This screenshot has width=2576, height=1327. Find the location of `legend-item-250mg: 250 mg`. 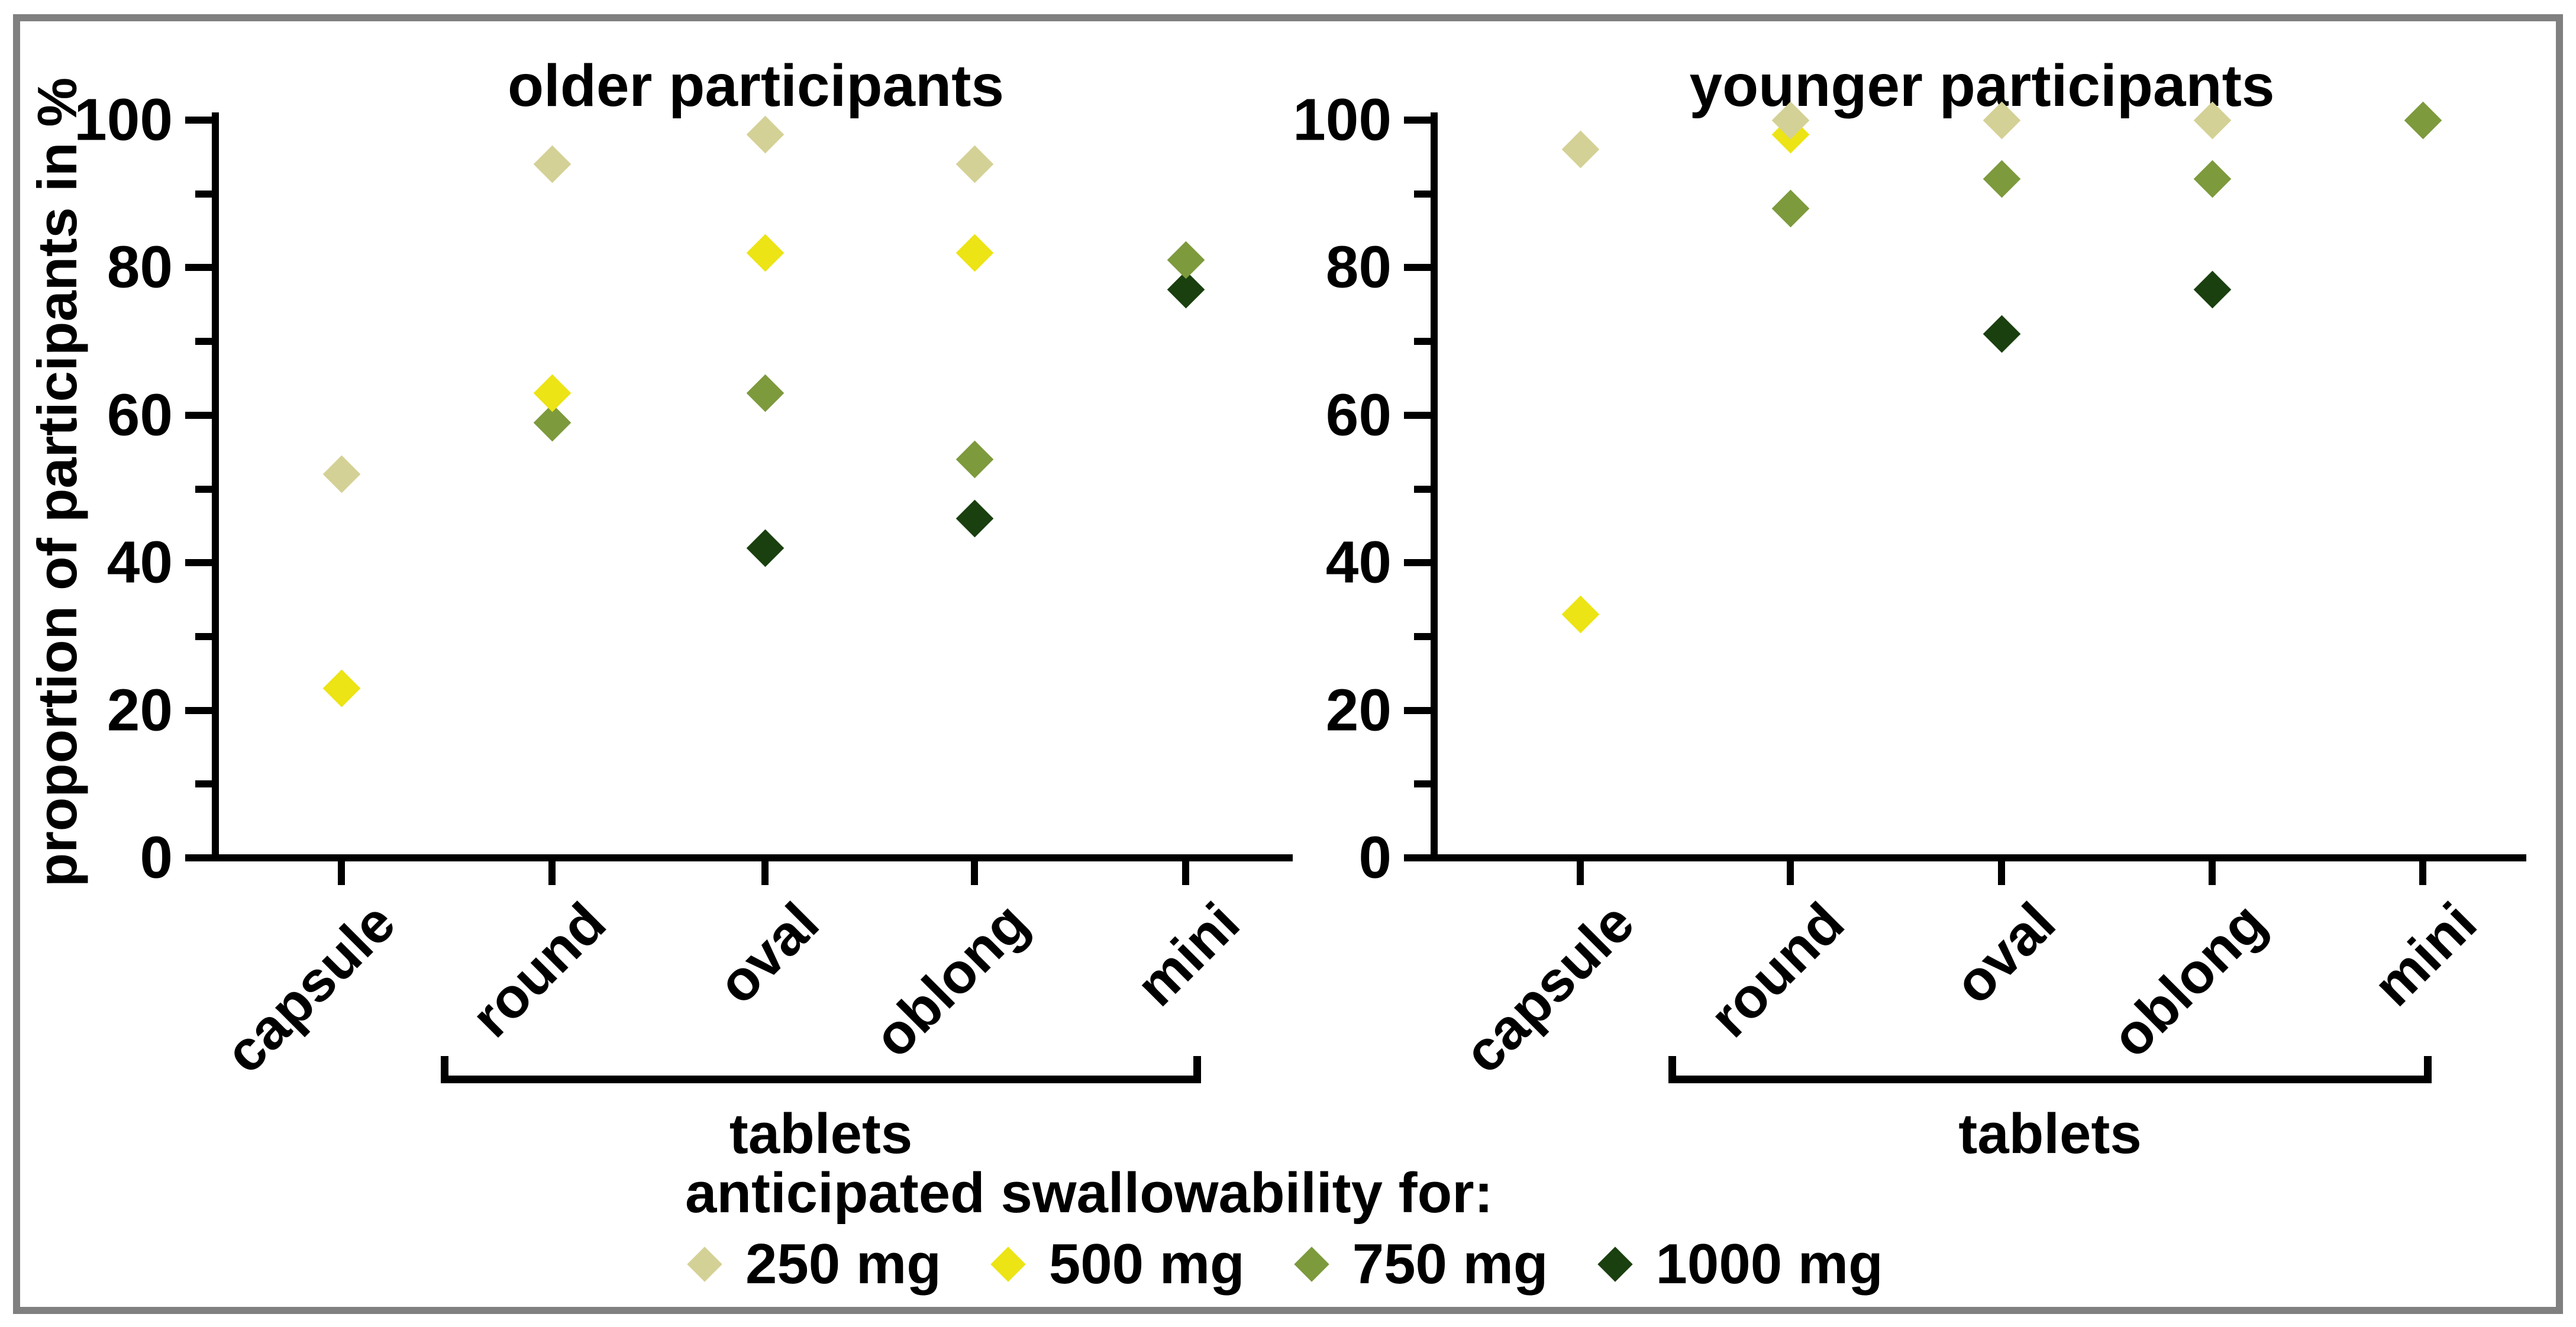

legend-item-250mg: 250 mg is located at coordinates (814, 1264).